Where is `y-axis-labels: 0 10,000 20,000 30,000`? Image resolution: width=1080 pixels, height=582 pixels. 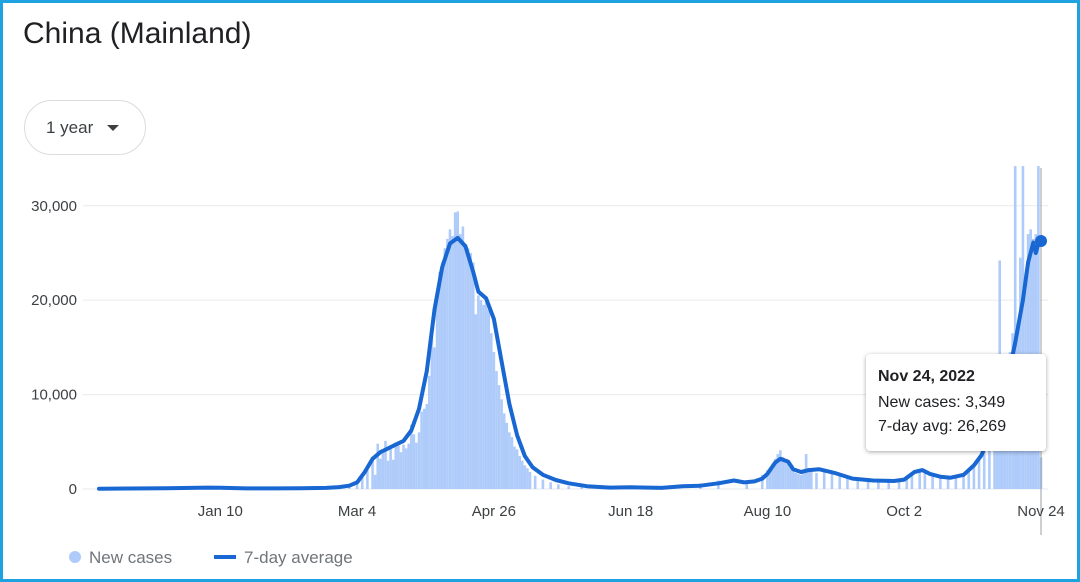
y-axis-labels: 0 10,000 20,000 30,000 is located at coordinates (54, 348).